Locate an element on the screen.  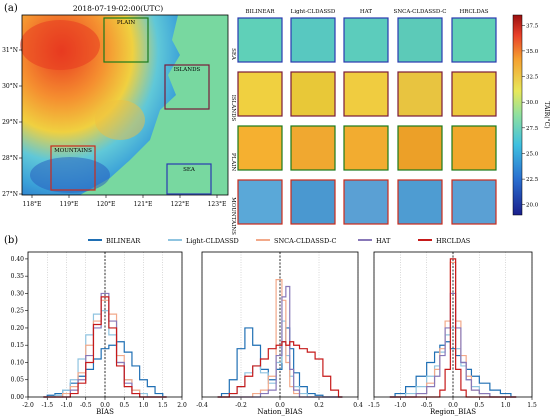
colorbar-tick-label: 32.5 is located at coordinates (532, 78).